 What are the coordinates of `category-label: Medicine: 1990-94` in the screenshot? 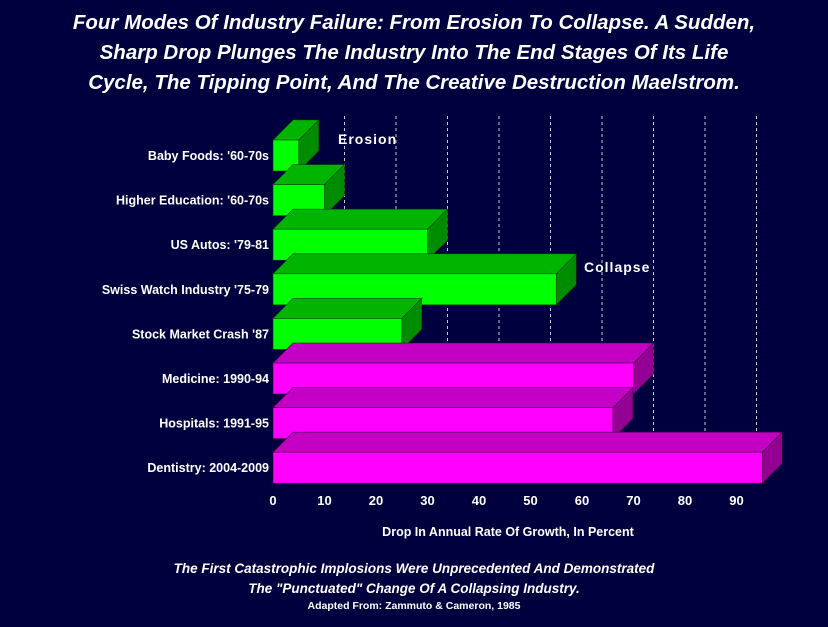 It's located at (215, 379).